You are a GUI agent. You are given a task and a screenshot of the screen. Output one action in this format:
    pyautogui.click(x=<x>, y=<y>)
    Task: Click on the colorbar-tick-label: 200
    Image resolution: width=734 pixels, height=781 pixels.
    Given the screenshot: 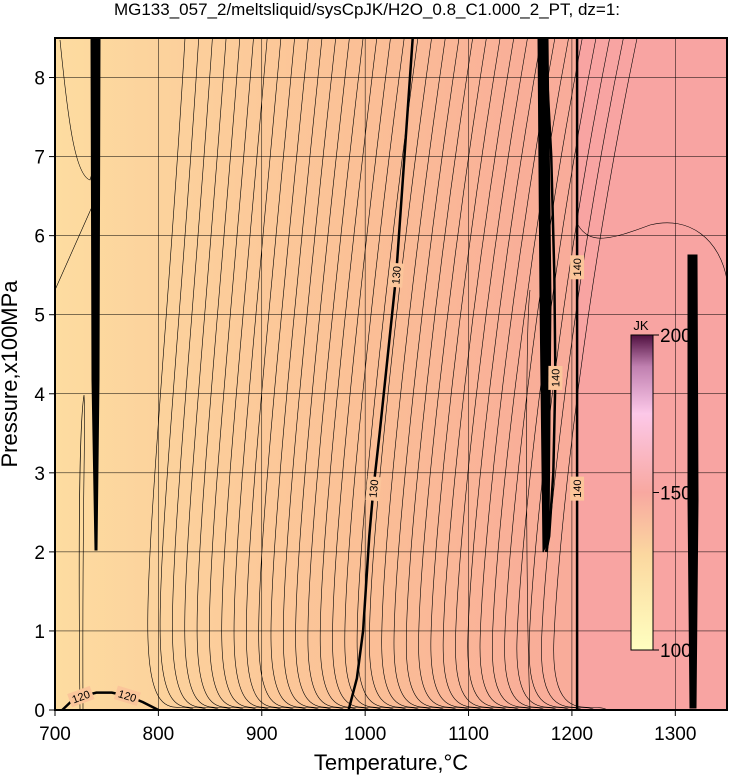 What is the action you would take?
    pyautogui.click(x=676, y=336)
    